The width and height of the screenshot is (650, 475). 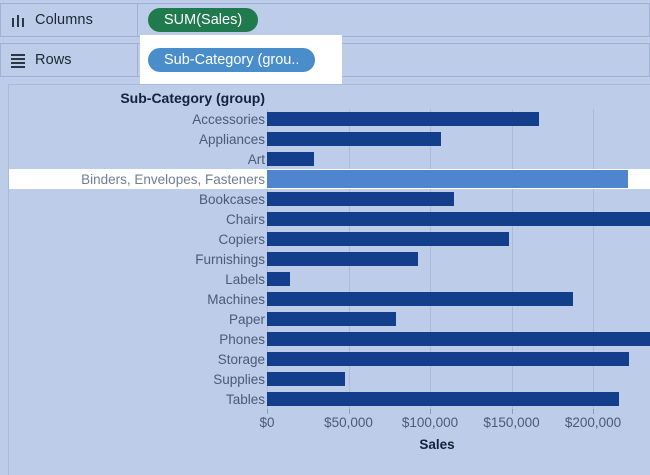 What do you see at coordinates (348, 422) in the screenshot?
I see `axis-tick-label: $50,000` at bounding box center [348, 422].